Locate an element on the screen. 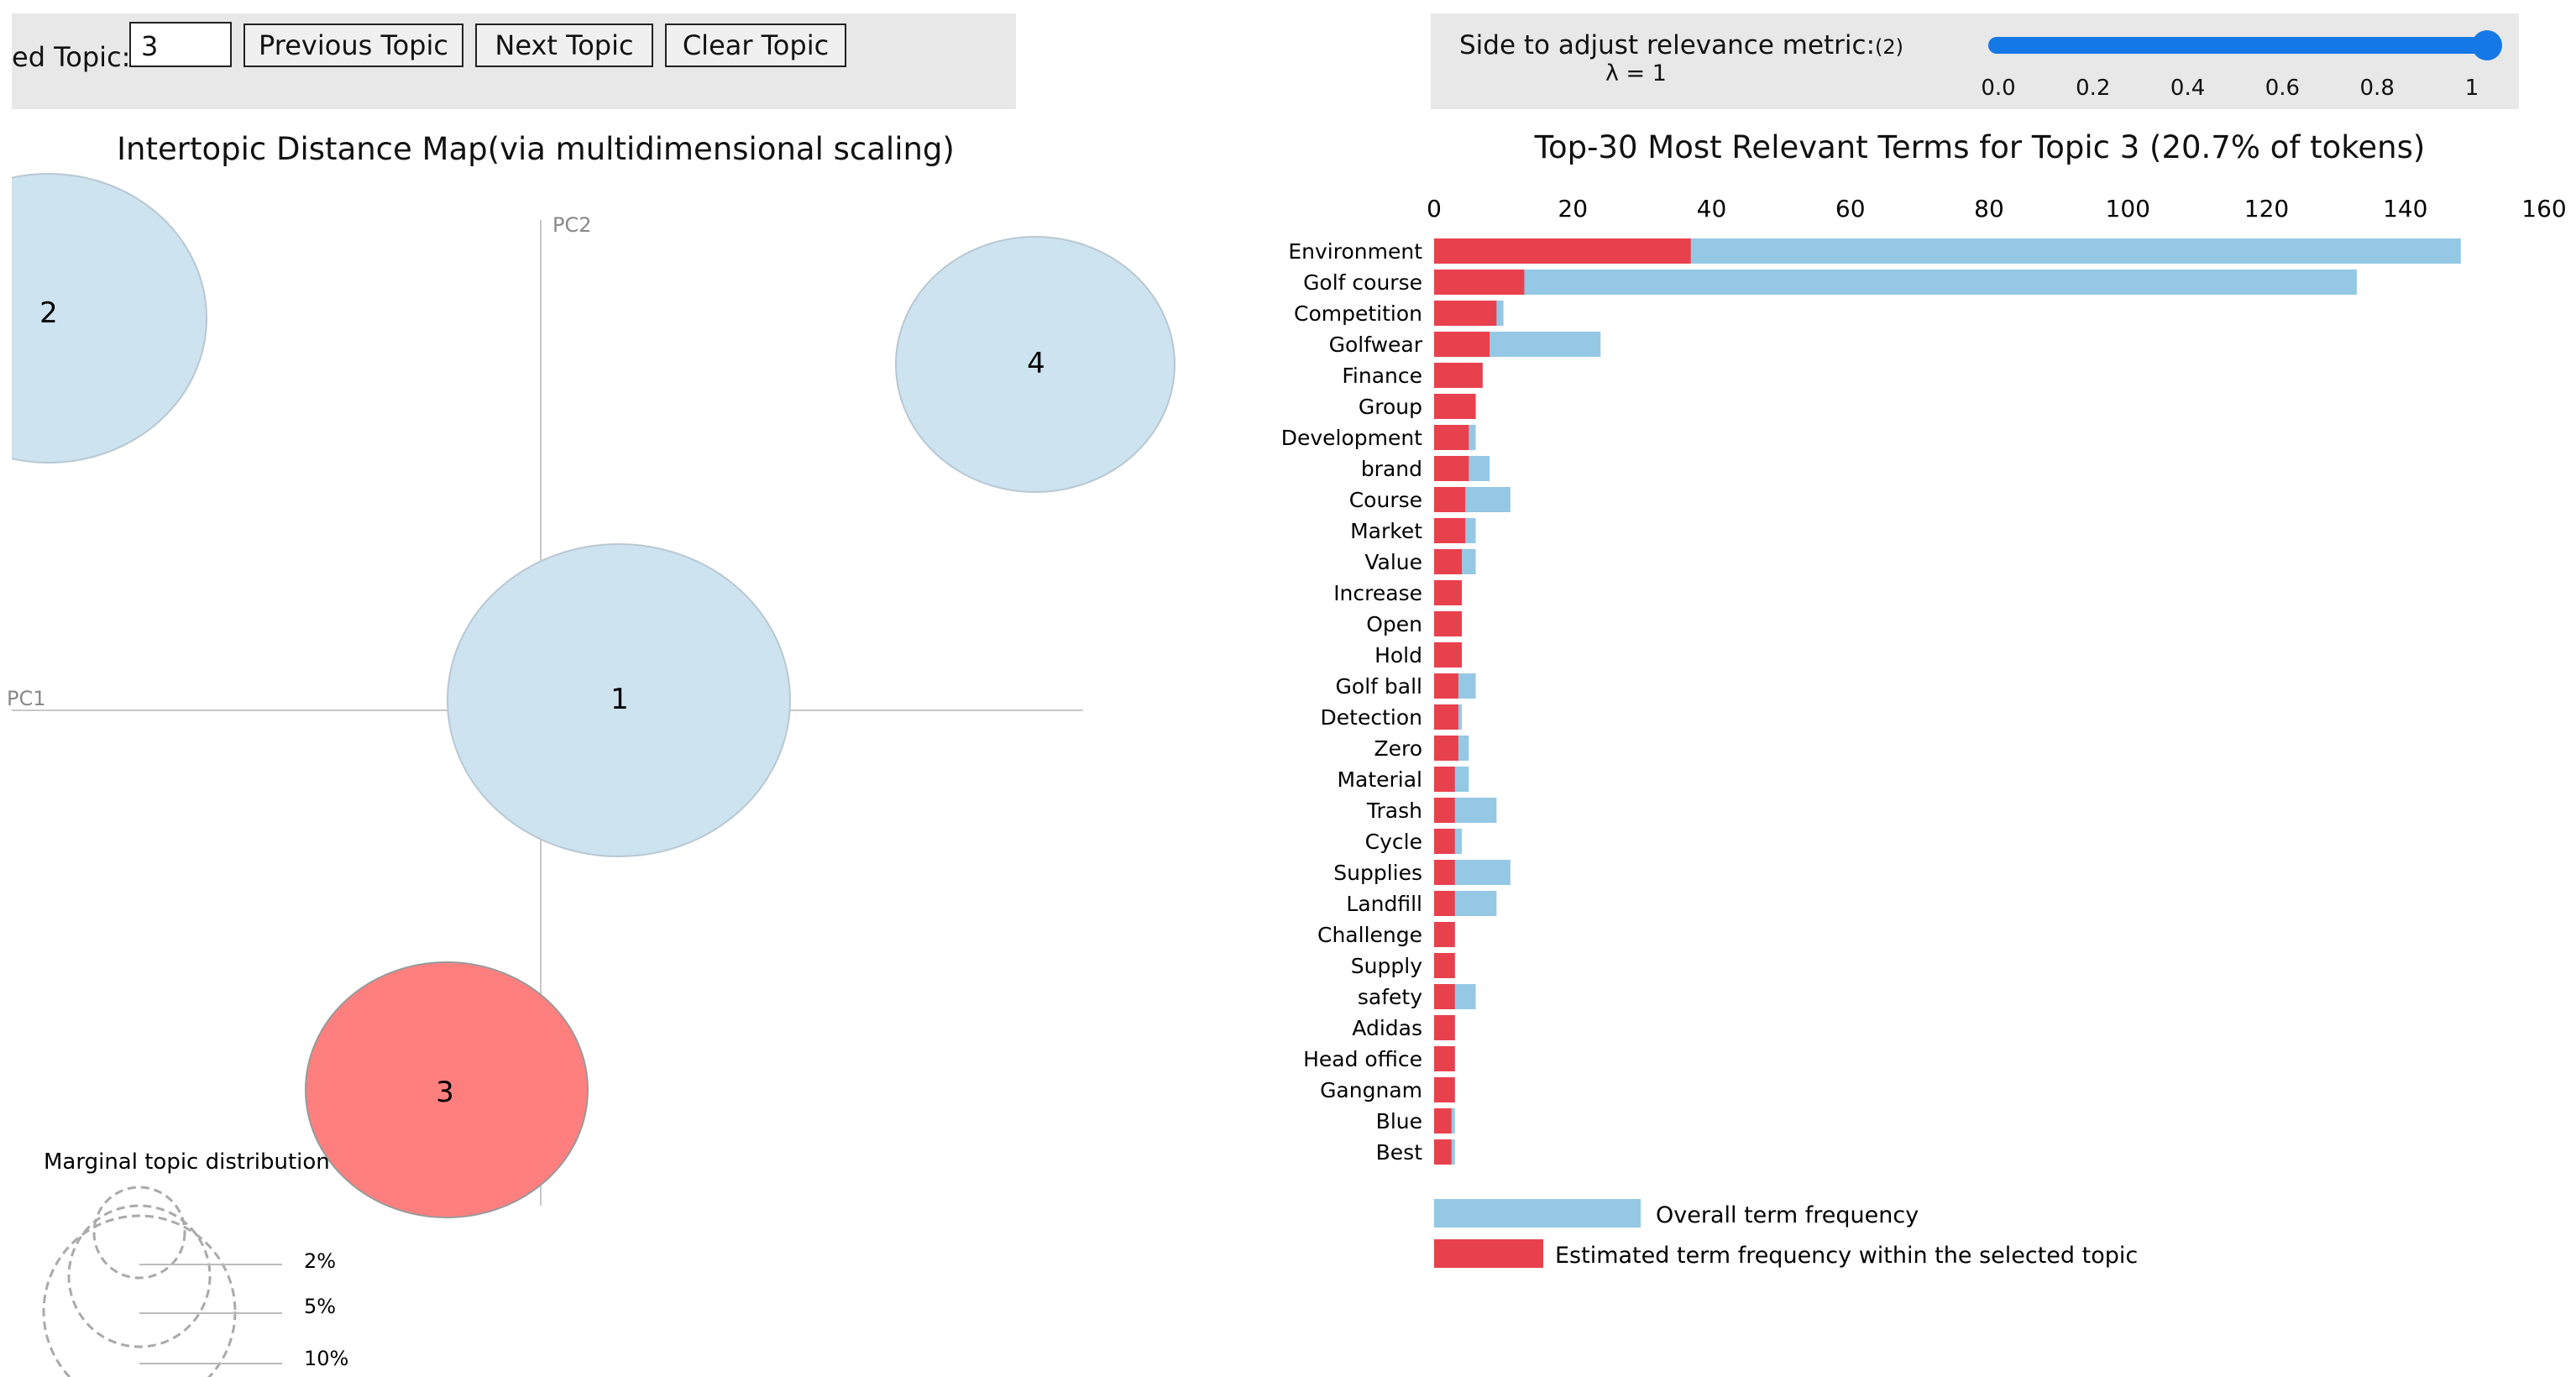 The image size is (2576, 1377). term-row: safety is located at coordinates (1417, 996).